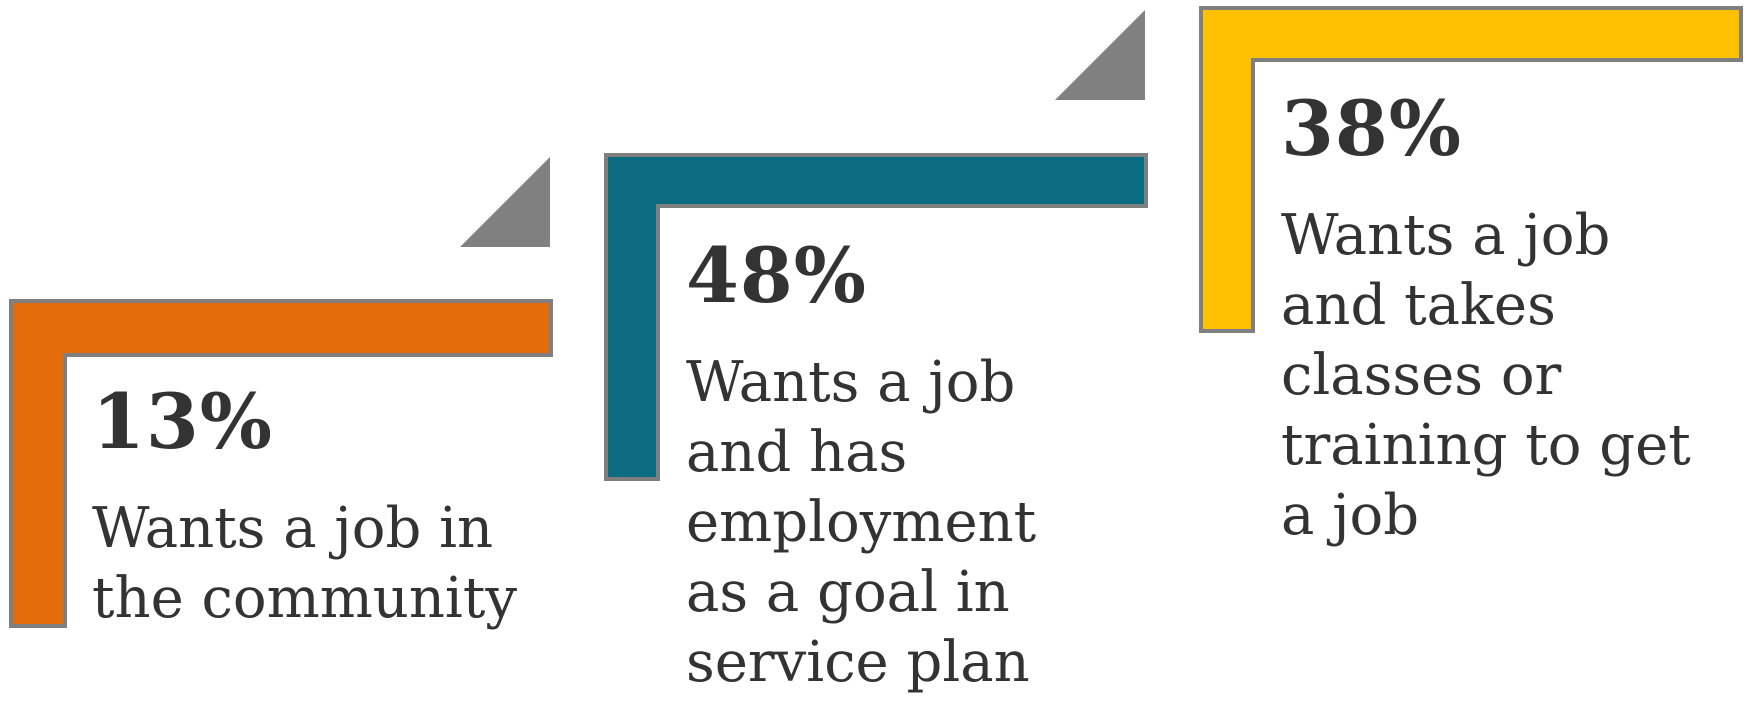 Image resolution: width=1748 pixels, height=710 pixels. I want to click on step-2-line-1: Wants a job, so click(851, 382).